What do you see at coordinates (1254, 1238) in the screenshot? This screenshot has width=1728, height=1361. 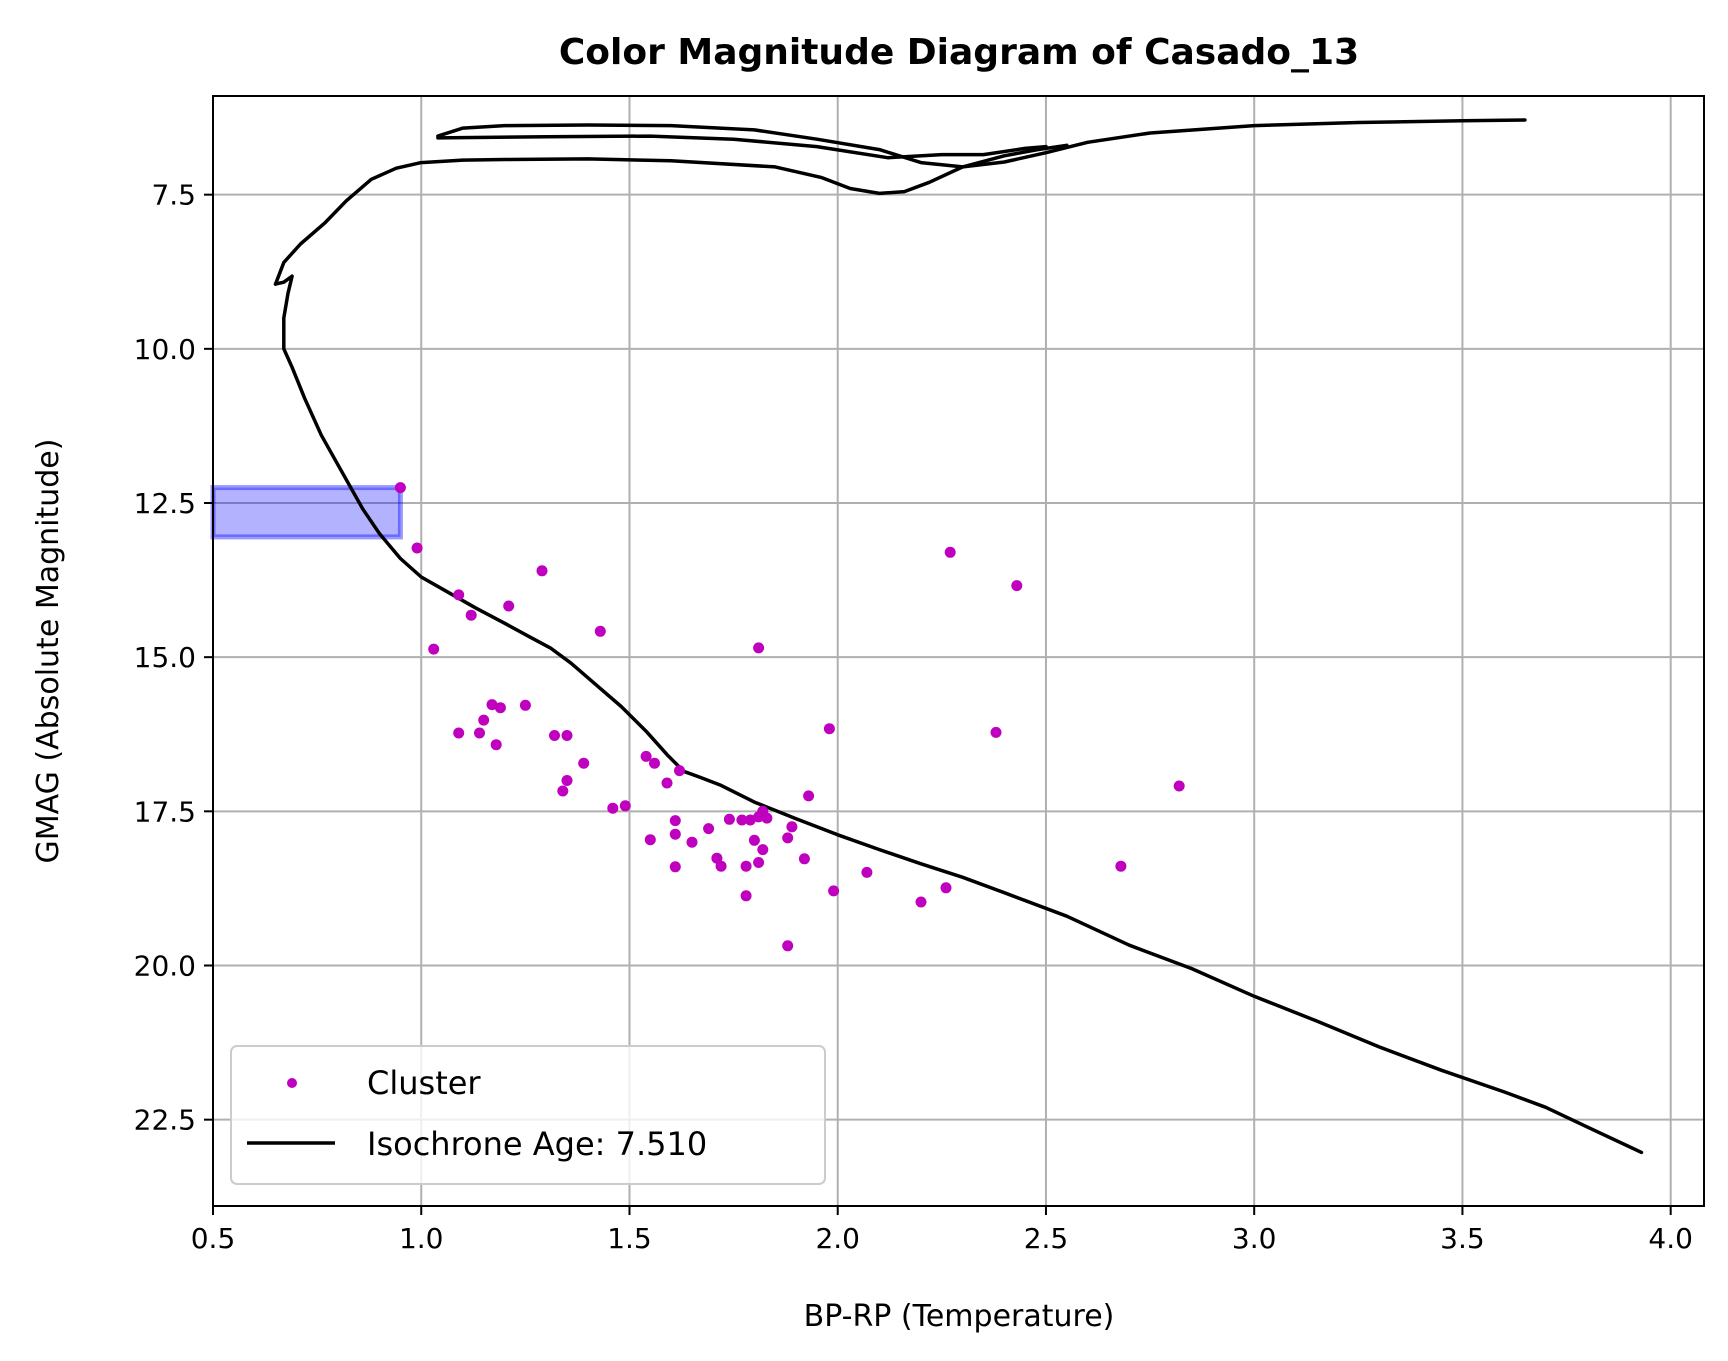 I see `x-tick-label-5: 3.0` at bounding box center [1254, 1238].